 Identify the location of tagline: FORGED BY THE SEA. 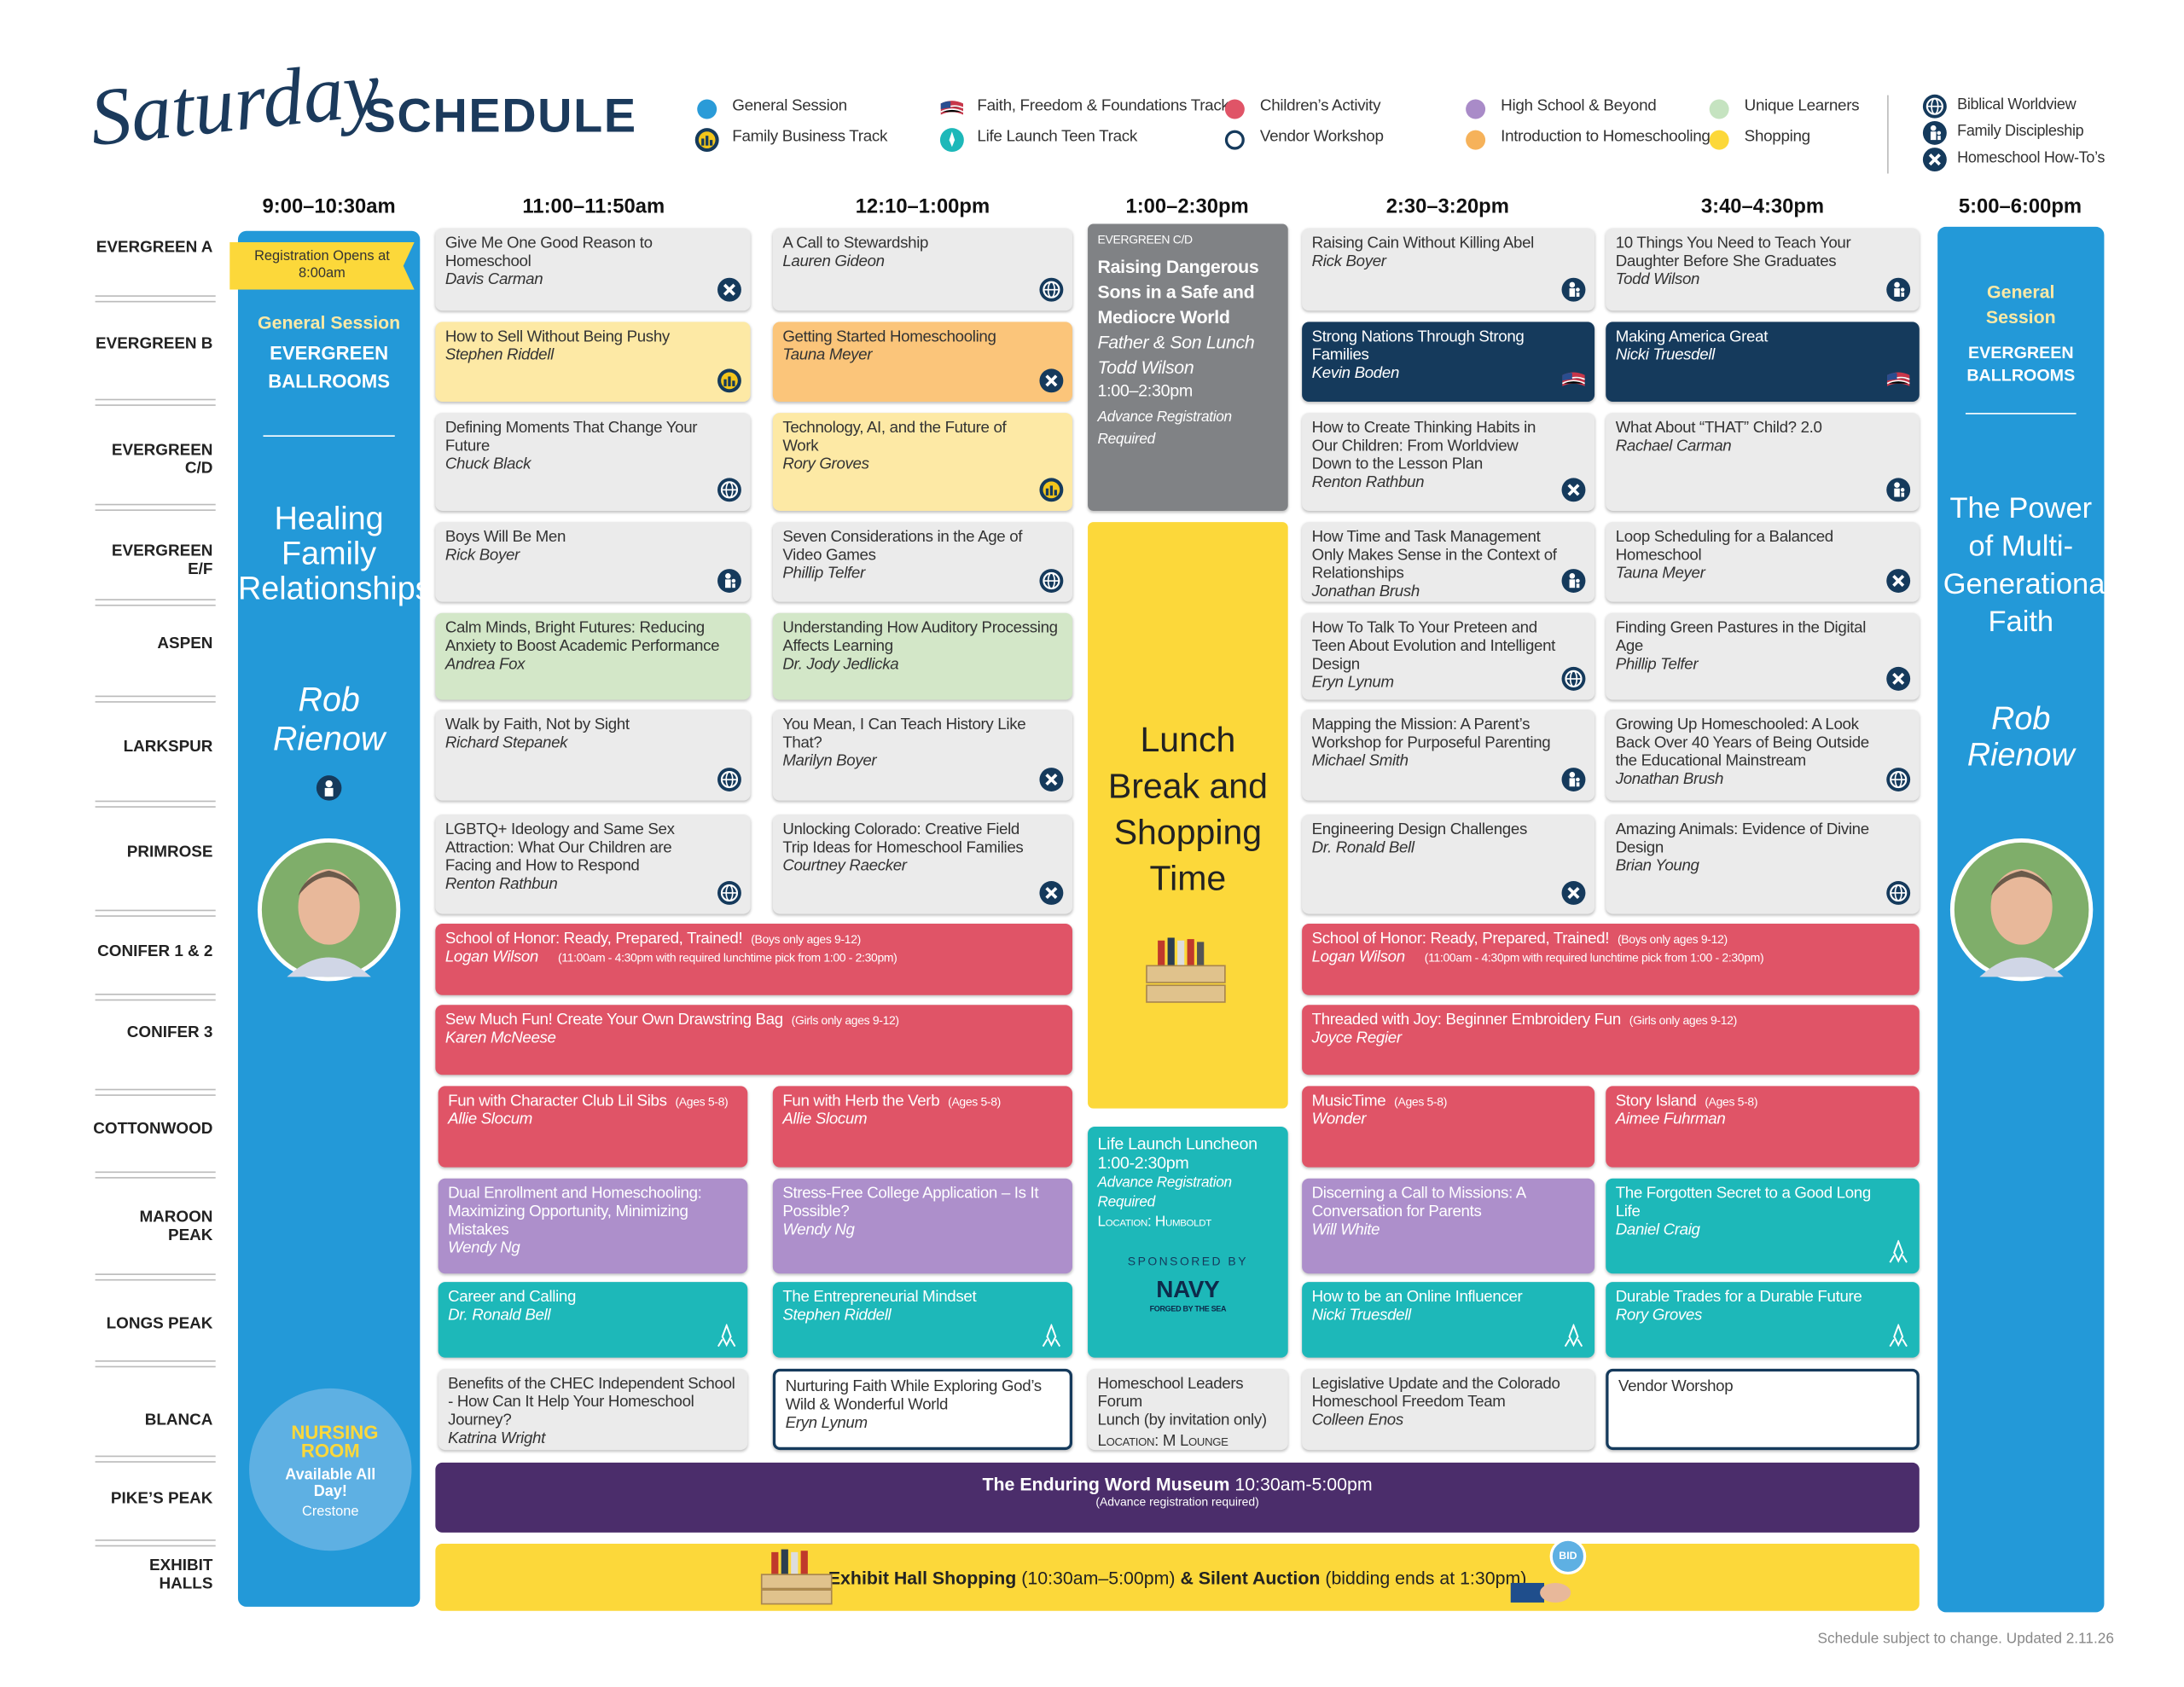
(1188, 1310).